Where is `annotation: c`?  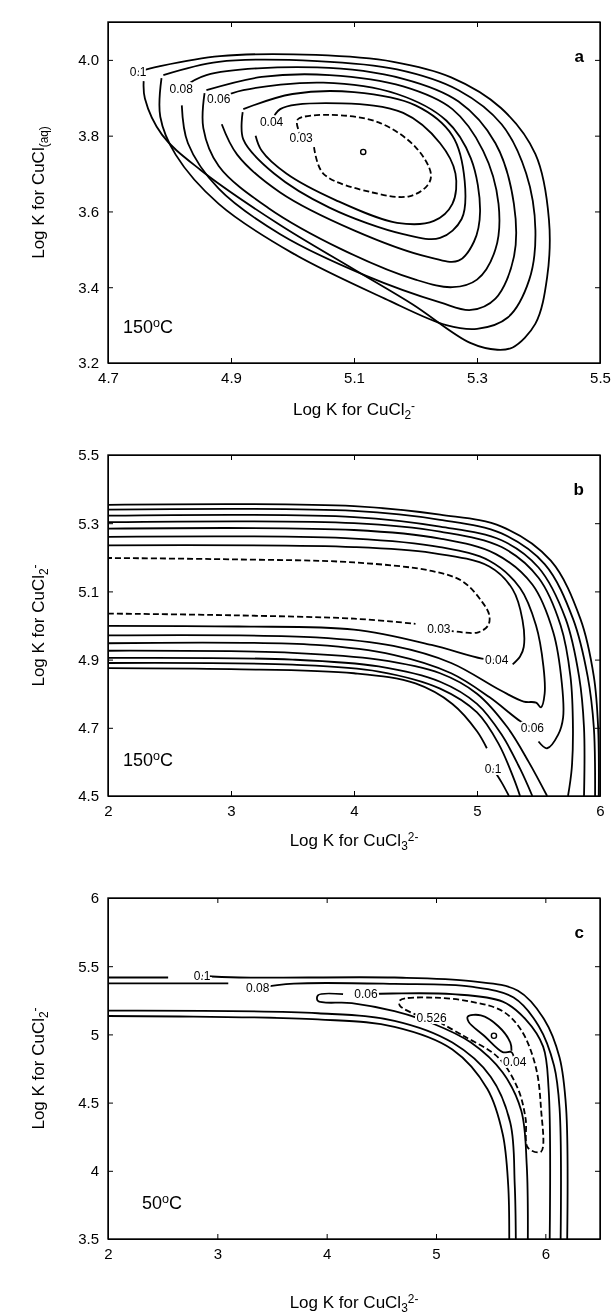 annotation: c is located at coordinates (579, 932).